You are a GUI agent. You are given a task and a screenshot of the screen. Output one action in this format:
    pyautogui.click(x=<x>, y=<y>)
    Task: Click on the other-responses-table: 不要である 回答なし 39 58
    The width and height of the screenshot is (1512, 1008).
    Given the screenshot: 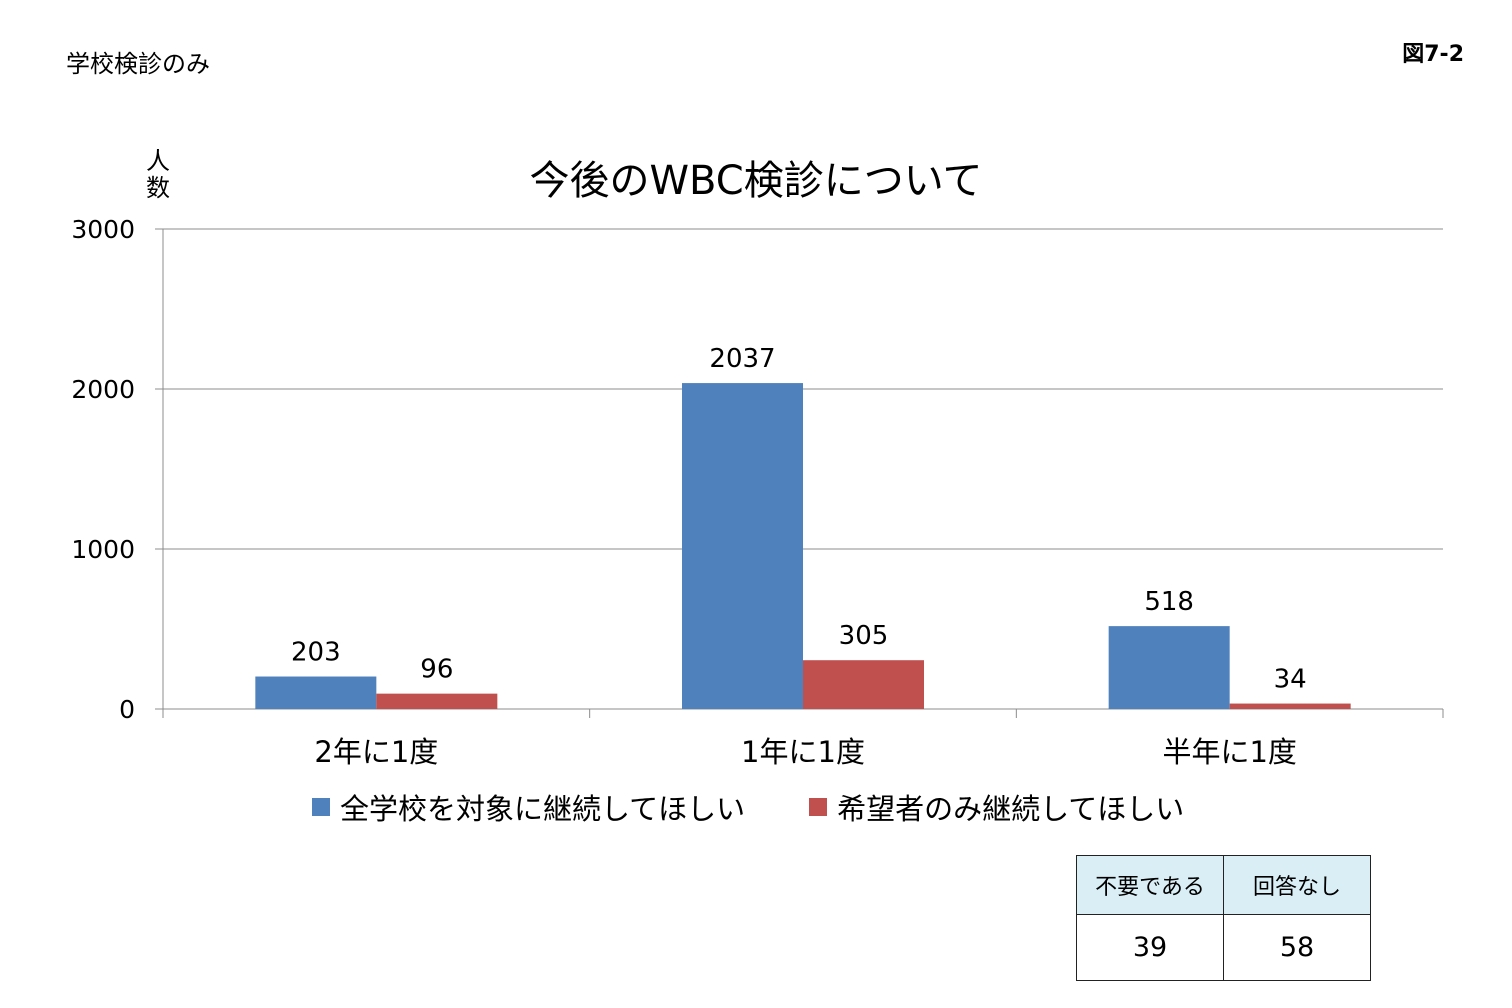 What is the action you would take?
    pyautogui.click(x=1223, y=918)
    